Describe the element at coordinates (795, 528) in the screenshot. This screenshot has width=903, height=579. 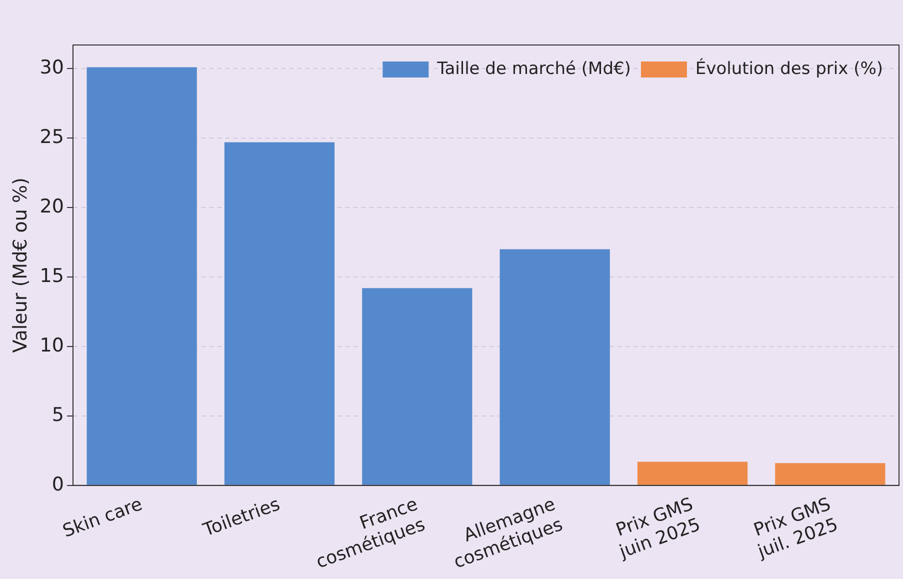
I see `x-tick-label: Prix GMS juil. 2025` at that location.